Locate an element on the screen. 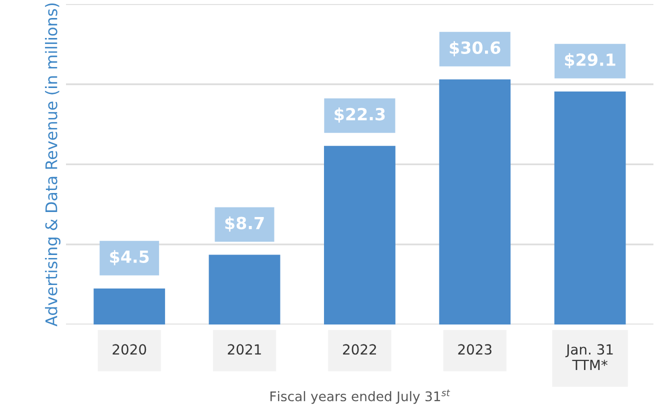 The height and width of the screenshot is (416, 660). y-axis-title: Advertising & Data Revenue (in millions) is located at coordinates (52, 164).